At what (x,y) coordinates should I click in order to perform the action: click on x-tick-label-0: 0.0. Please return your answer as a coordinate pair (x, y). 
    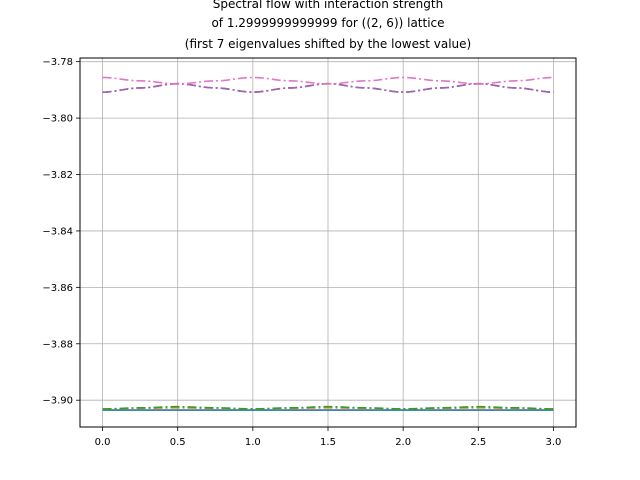
    Looking at the image, I should click on (103, 442).